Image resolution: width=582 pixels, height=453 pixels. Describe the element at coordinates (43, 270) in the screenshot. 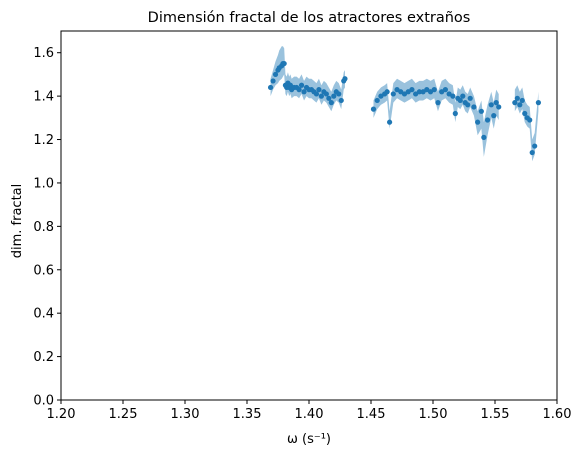

I see `y-tick-label: 0.6` at that location.